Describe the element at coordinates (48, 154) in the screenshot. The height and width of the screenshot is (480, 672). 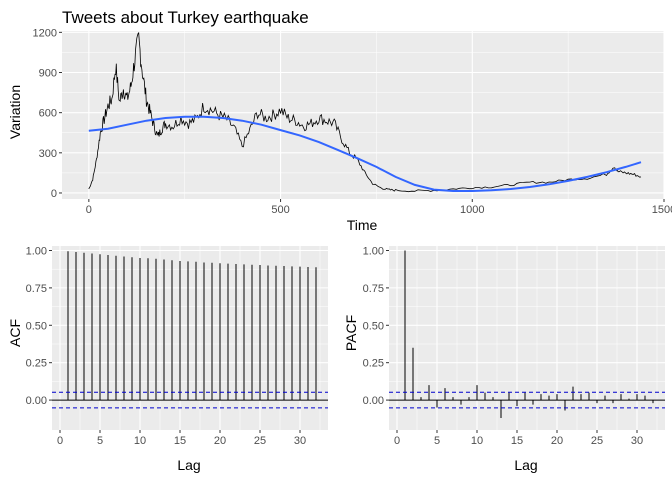
I see `y-tick-label: 300` at that location.